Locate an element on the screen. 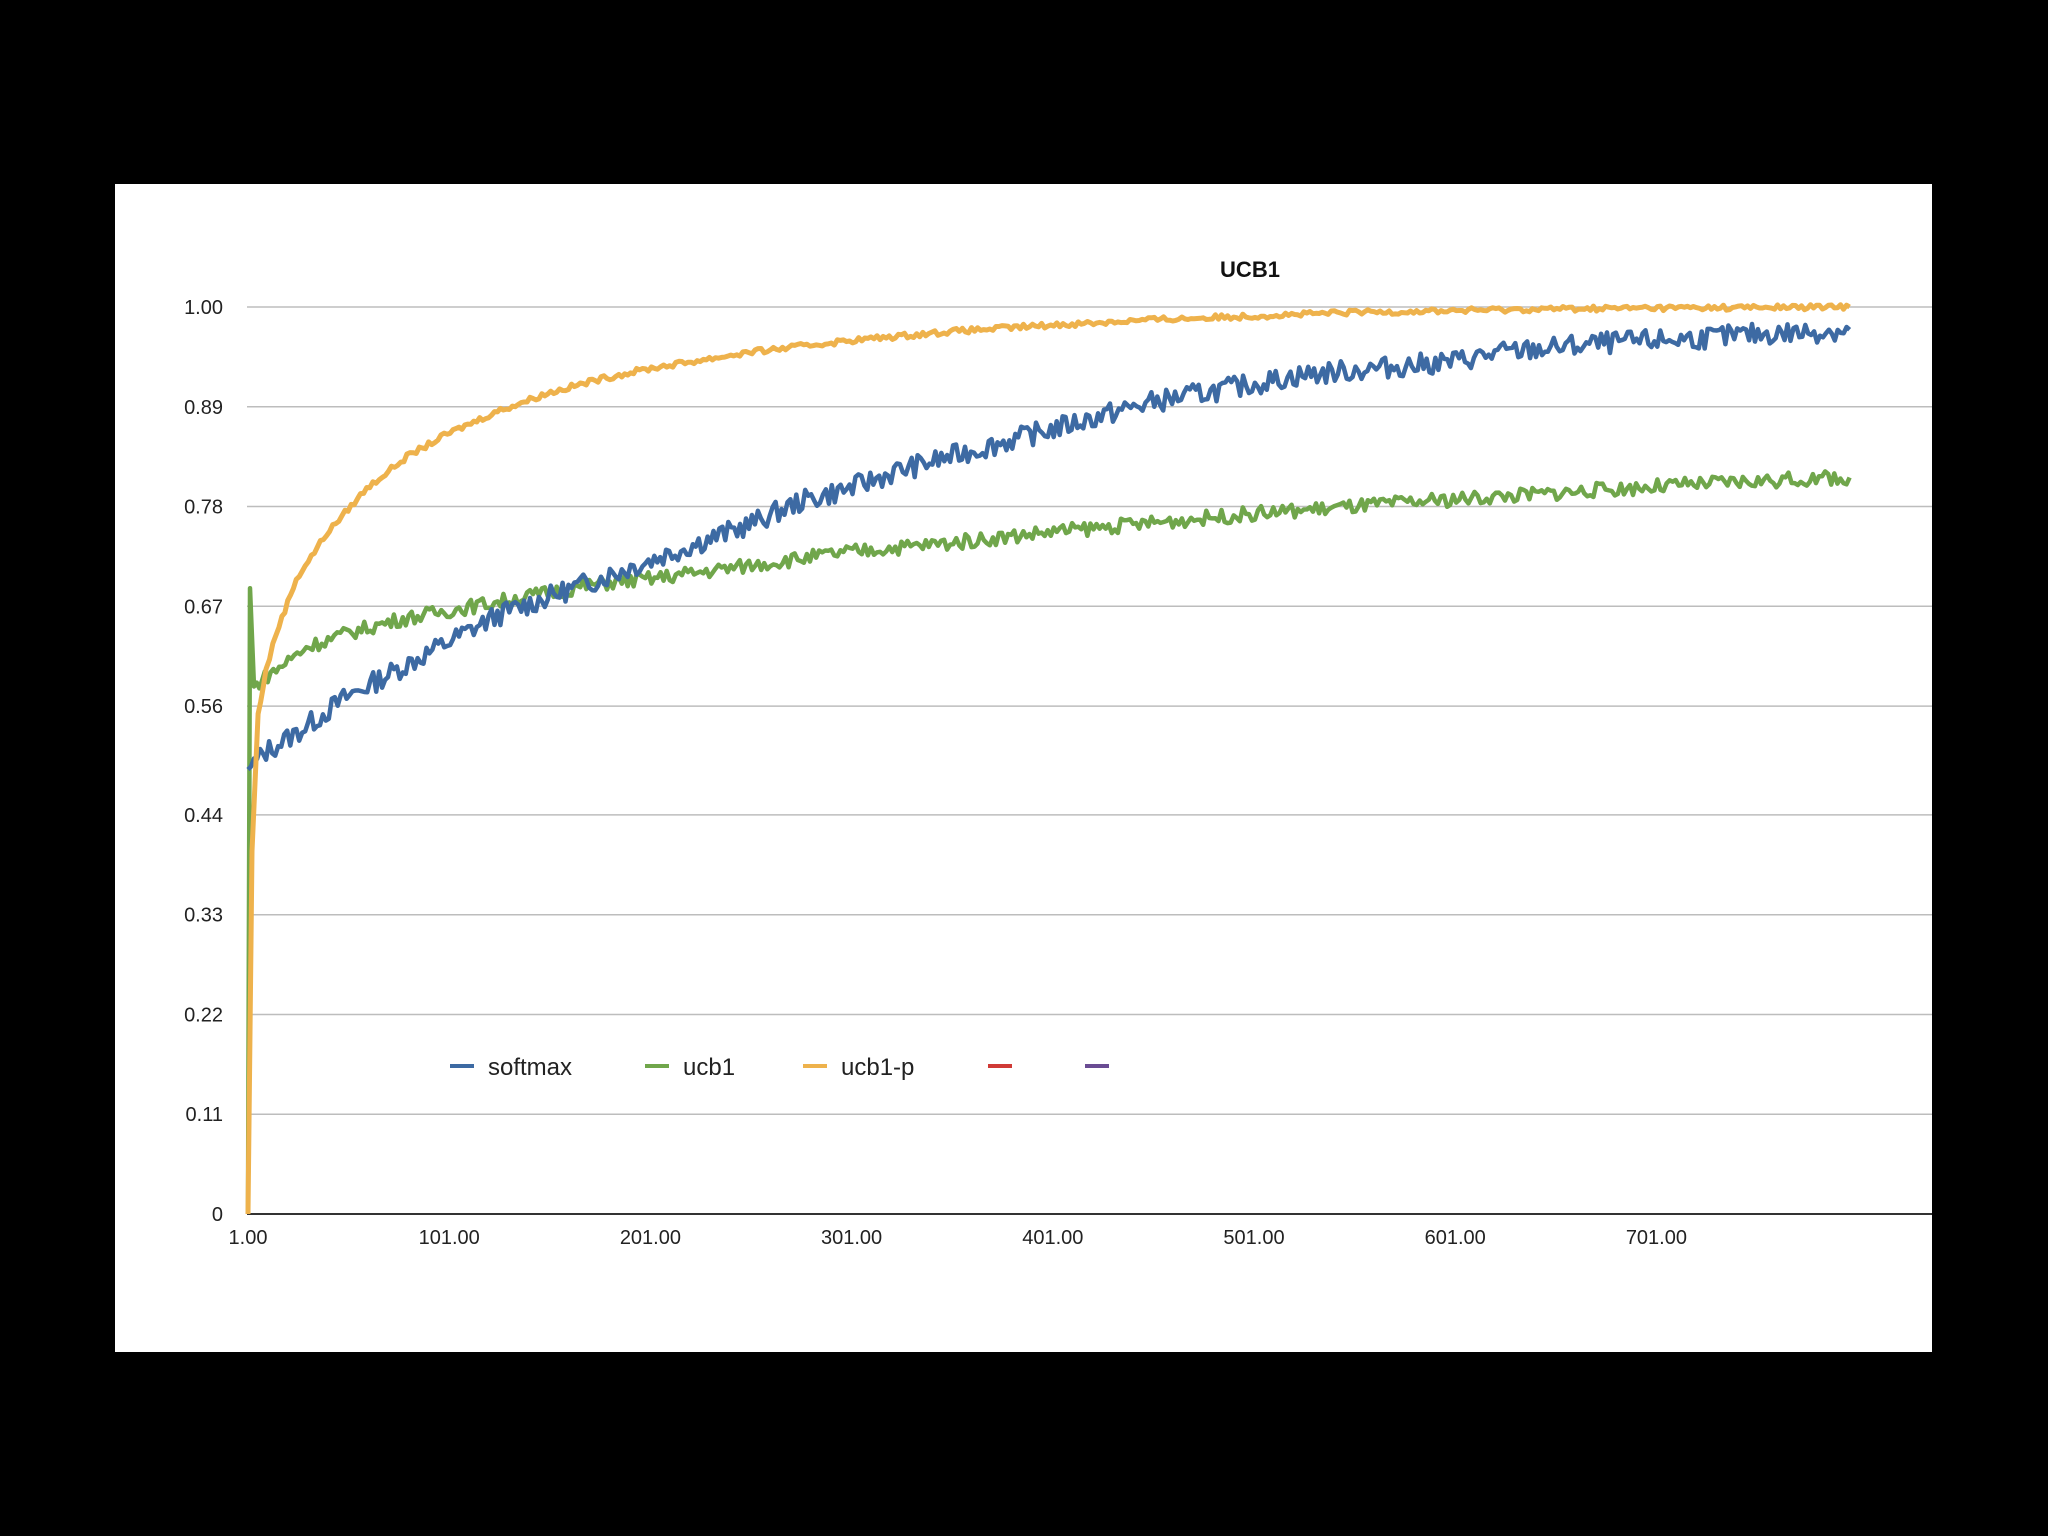  y-tick-label: 0 is located at coordinates (217, 1215).